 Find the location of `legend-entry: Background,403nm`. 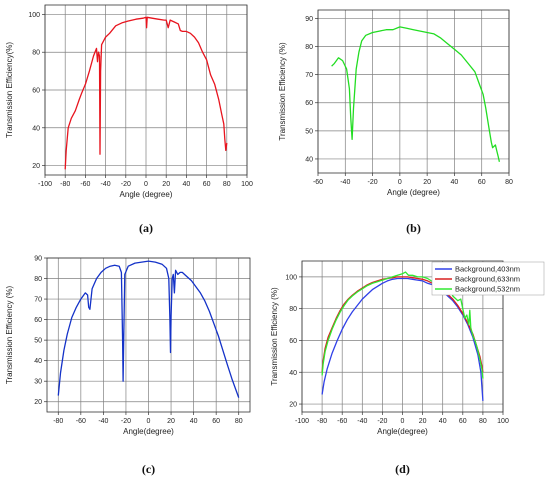

legend-entry: Background,403nm is located at coordinates (487, 269).